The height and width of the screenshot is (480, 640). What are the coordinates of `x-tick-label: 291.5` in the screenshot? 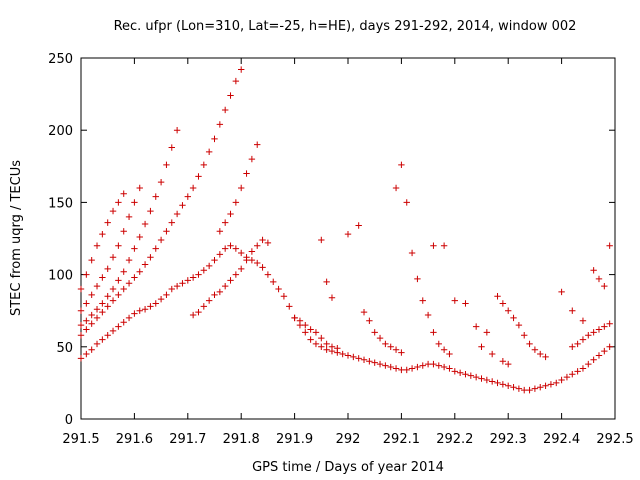 It's located at (80, 439).